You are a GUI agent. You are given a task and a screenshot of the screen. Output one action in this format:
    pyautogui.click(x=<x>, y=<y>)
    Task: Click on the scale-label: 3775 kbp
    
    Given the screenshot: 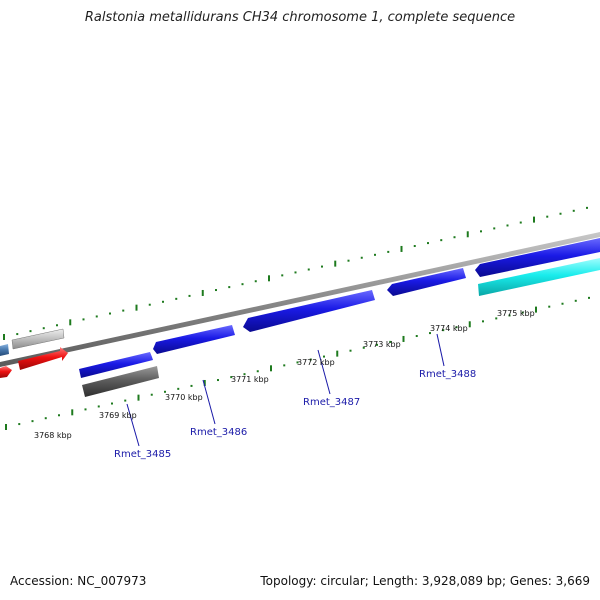 What is the action you would take?
    pyautogui.click(x=516, y=313)
    